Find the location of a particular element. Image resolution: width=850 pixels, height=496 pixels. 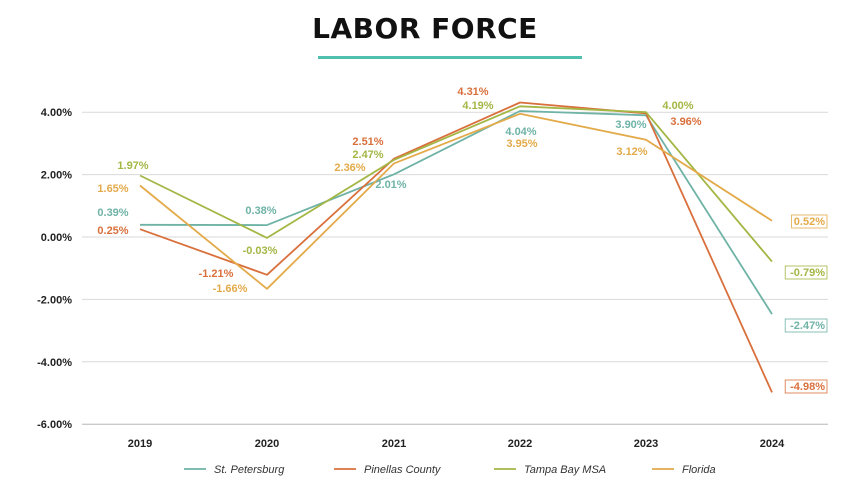

data-label: 3.95% is located at coordinates (521, 144).